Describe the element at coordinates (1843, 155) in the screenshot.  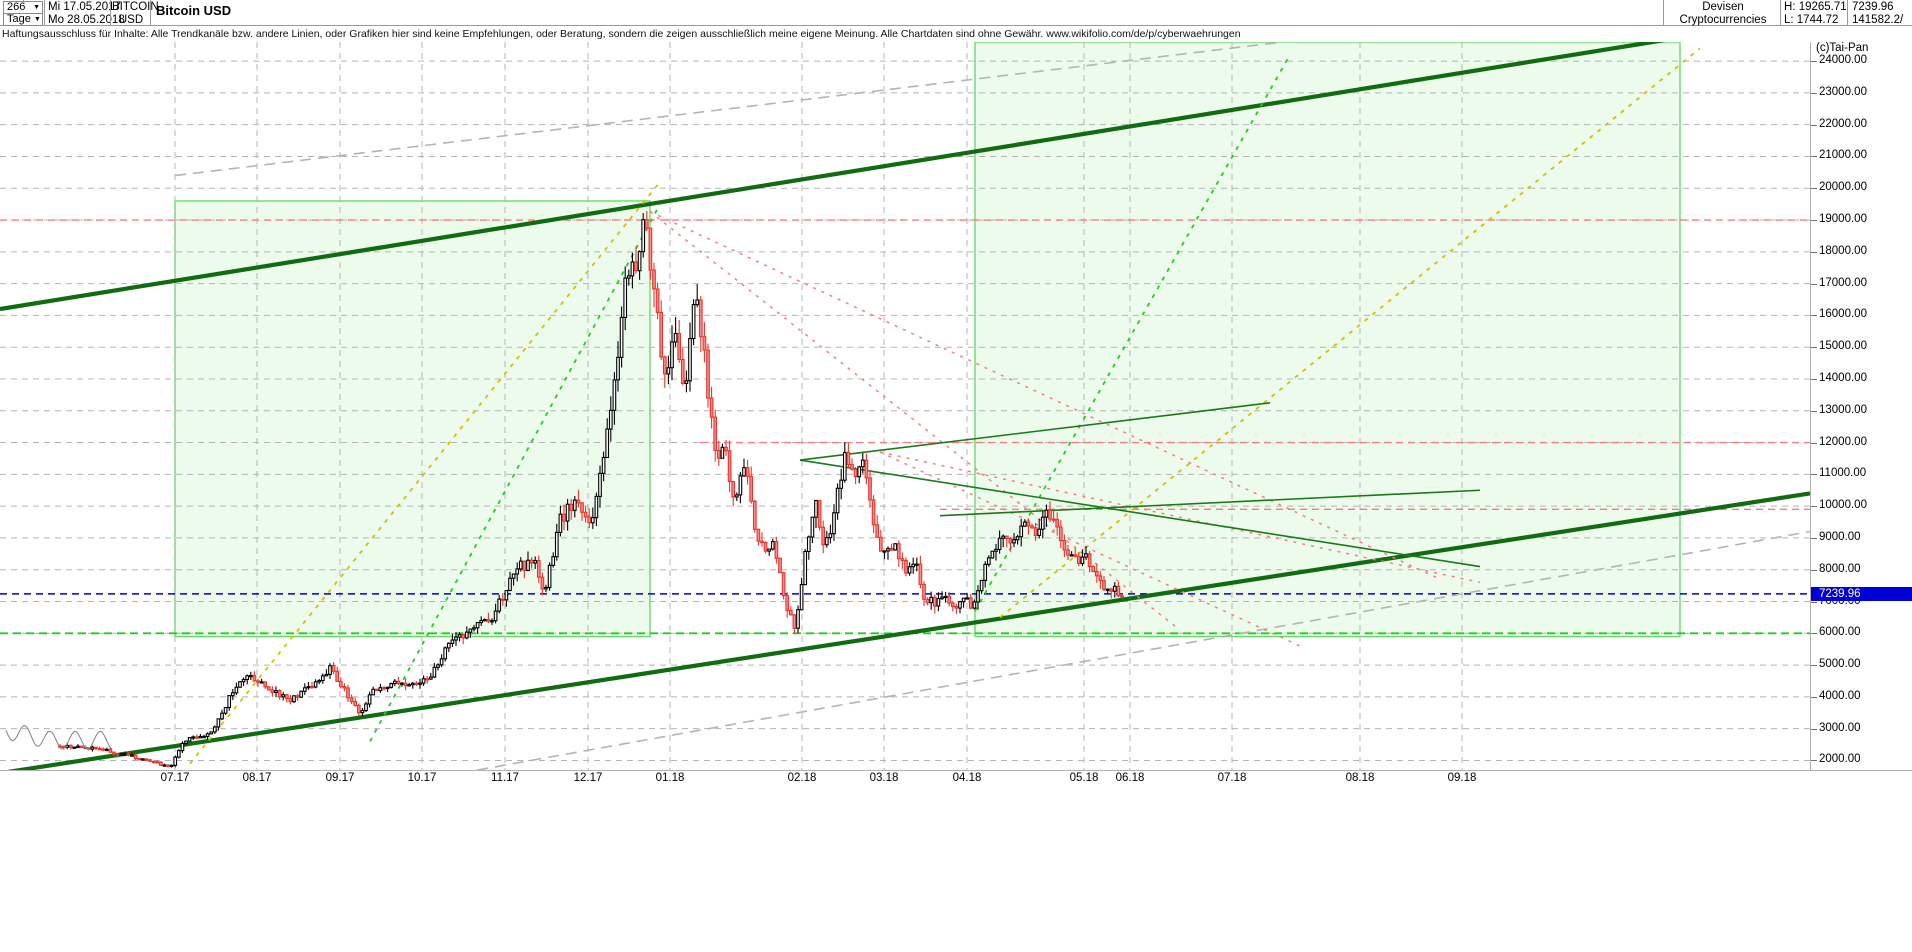
I see `price-axis-label: 21000.00` at that location.